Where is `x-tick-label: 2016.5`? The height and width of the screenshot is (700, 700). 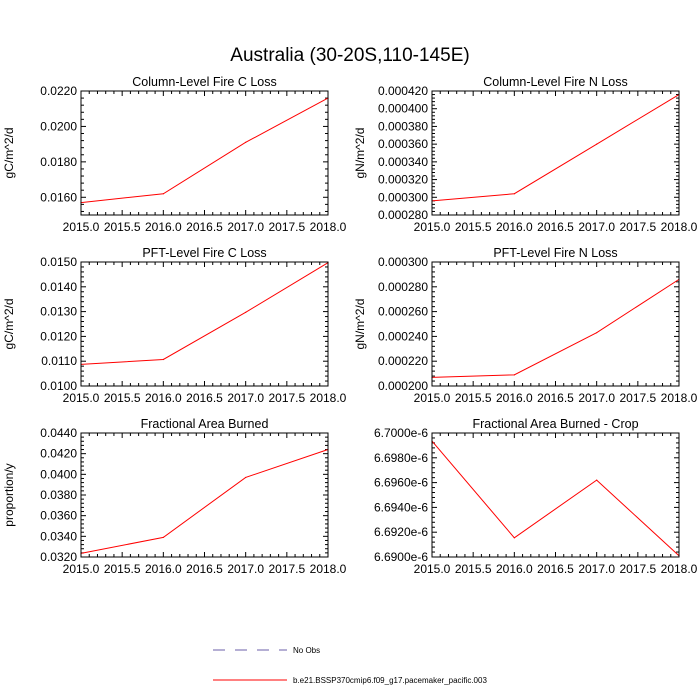
x-tick-label: 2016.5 is located at coordinates (555, 398).